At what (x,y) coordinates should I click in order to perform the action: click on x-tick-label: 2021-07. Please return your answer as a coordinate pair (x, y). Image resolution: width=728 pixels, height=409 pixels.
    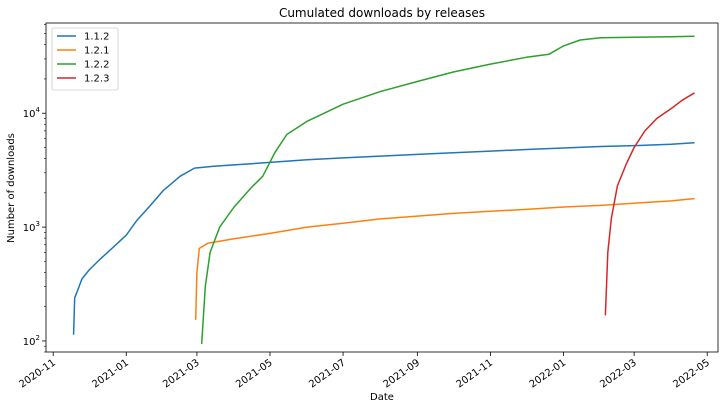
    Looking at the image, I should click on (327, 373).